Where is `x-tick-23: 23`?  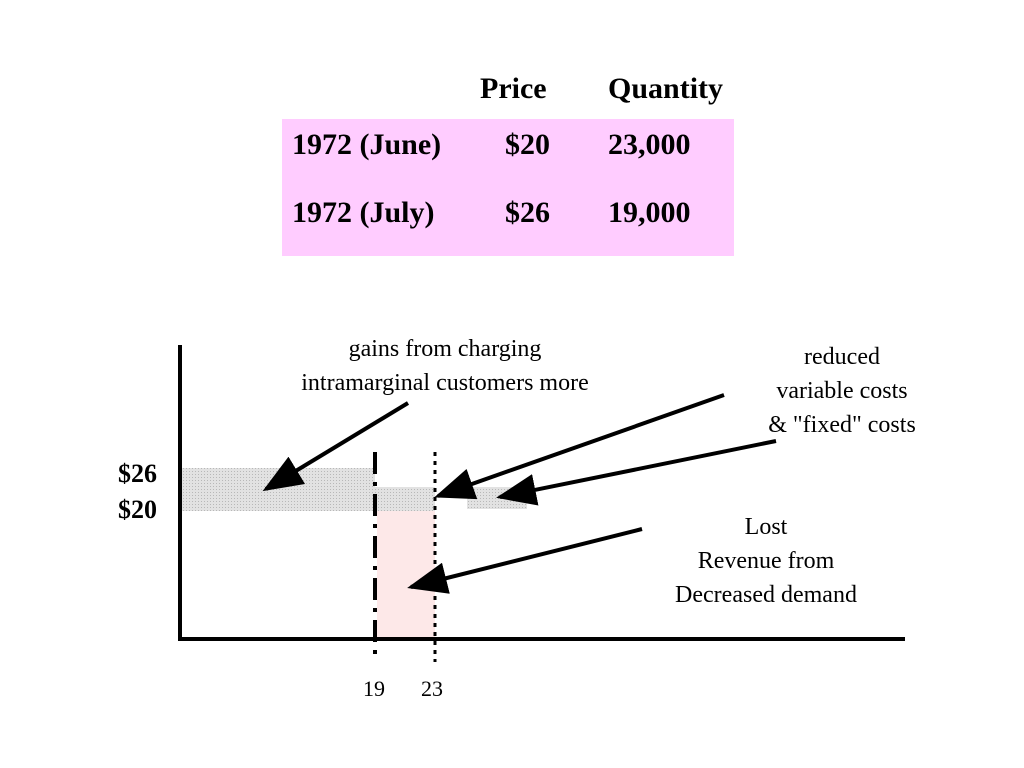
x-tick-23: 23 is located at coordinates (432, 688).